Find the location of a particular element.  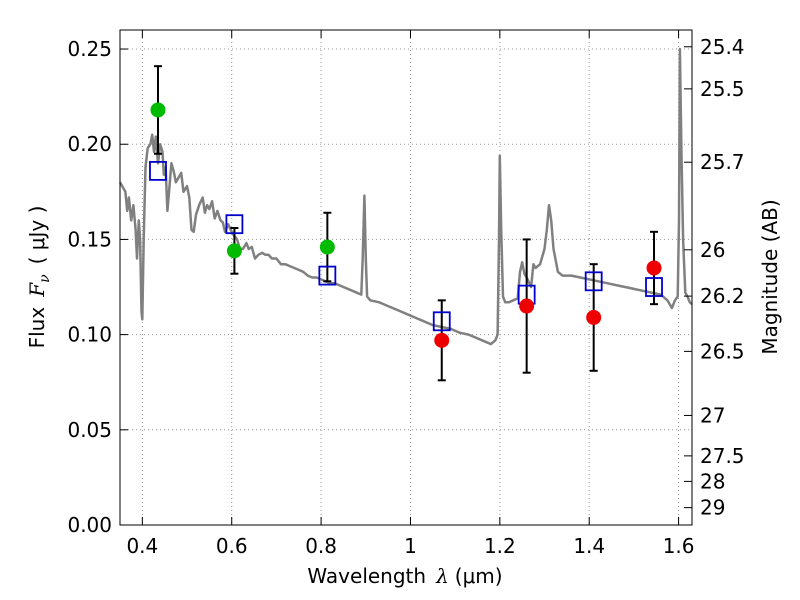

y-axis-label-symbol: F is located at coordinates (37, 290).